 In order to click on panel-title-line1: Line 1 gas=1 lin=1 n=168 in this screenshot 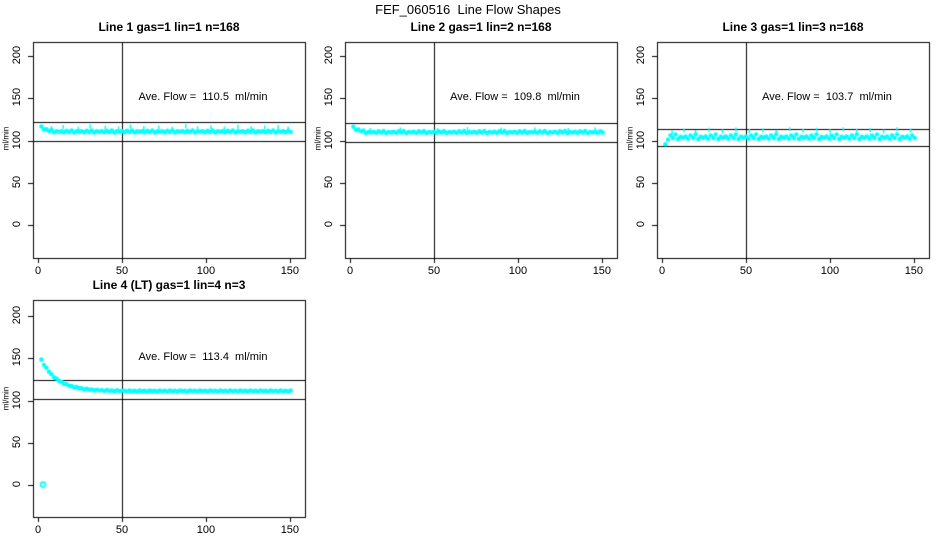, I will do `click(169, 27)`.